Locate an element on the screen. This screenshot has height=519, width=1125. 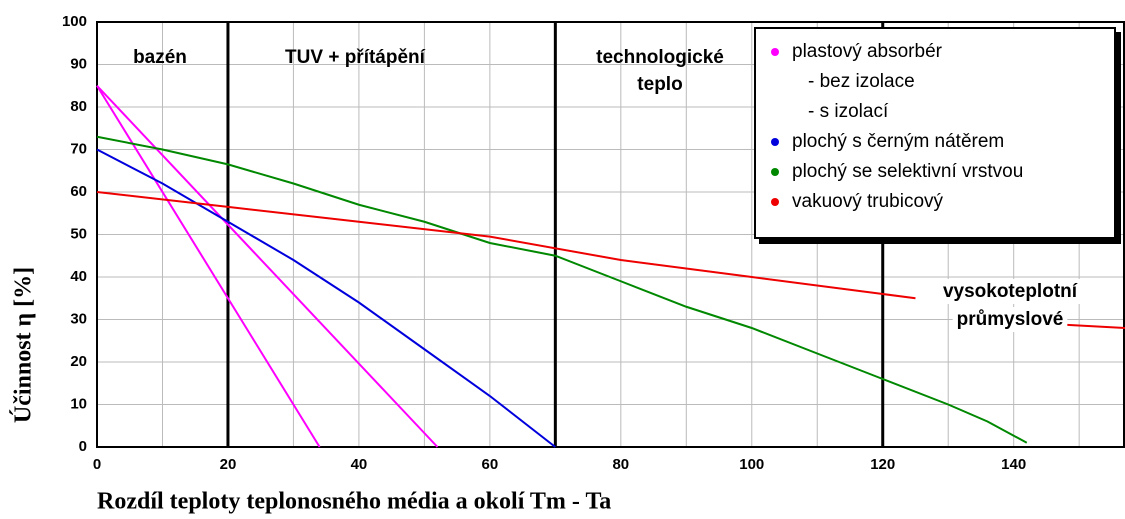
y-tick-label: 70 is located at coordinates (78, 148).